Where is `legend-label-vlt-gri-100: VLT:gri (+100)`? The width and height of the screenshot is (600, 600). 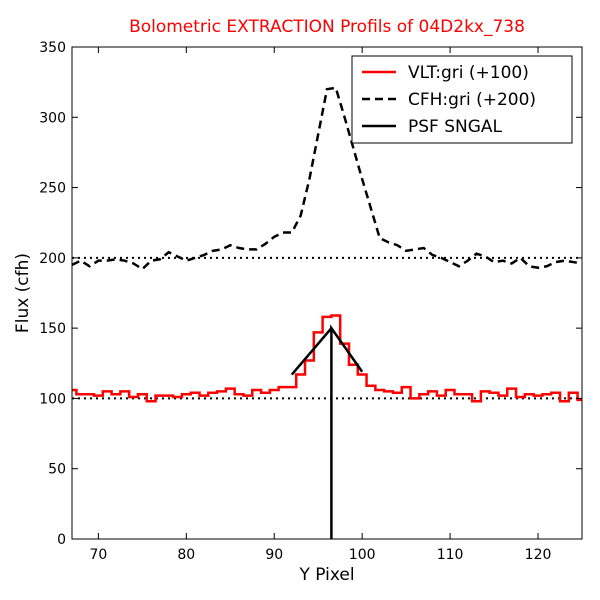 legend-label-vlt-gri-100: VLT:gri (+100) is located at coordinates (468, 73).